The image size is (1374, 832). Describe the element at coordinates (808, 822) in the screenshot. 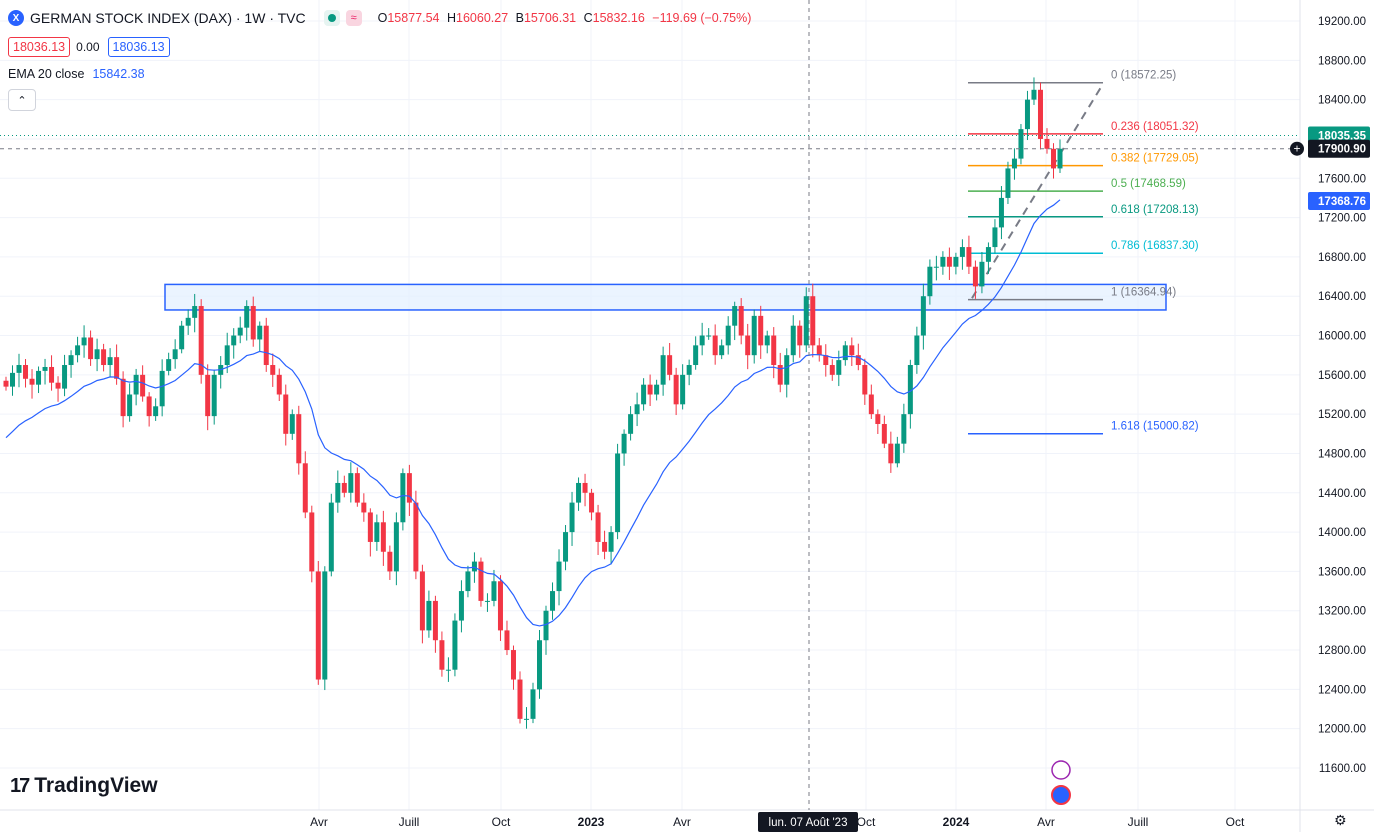

I see `crosshair-x-label-bg` at that location.